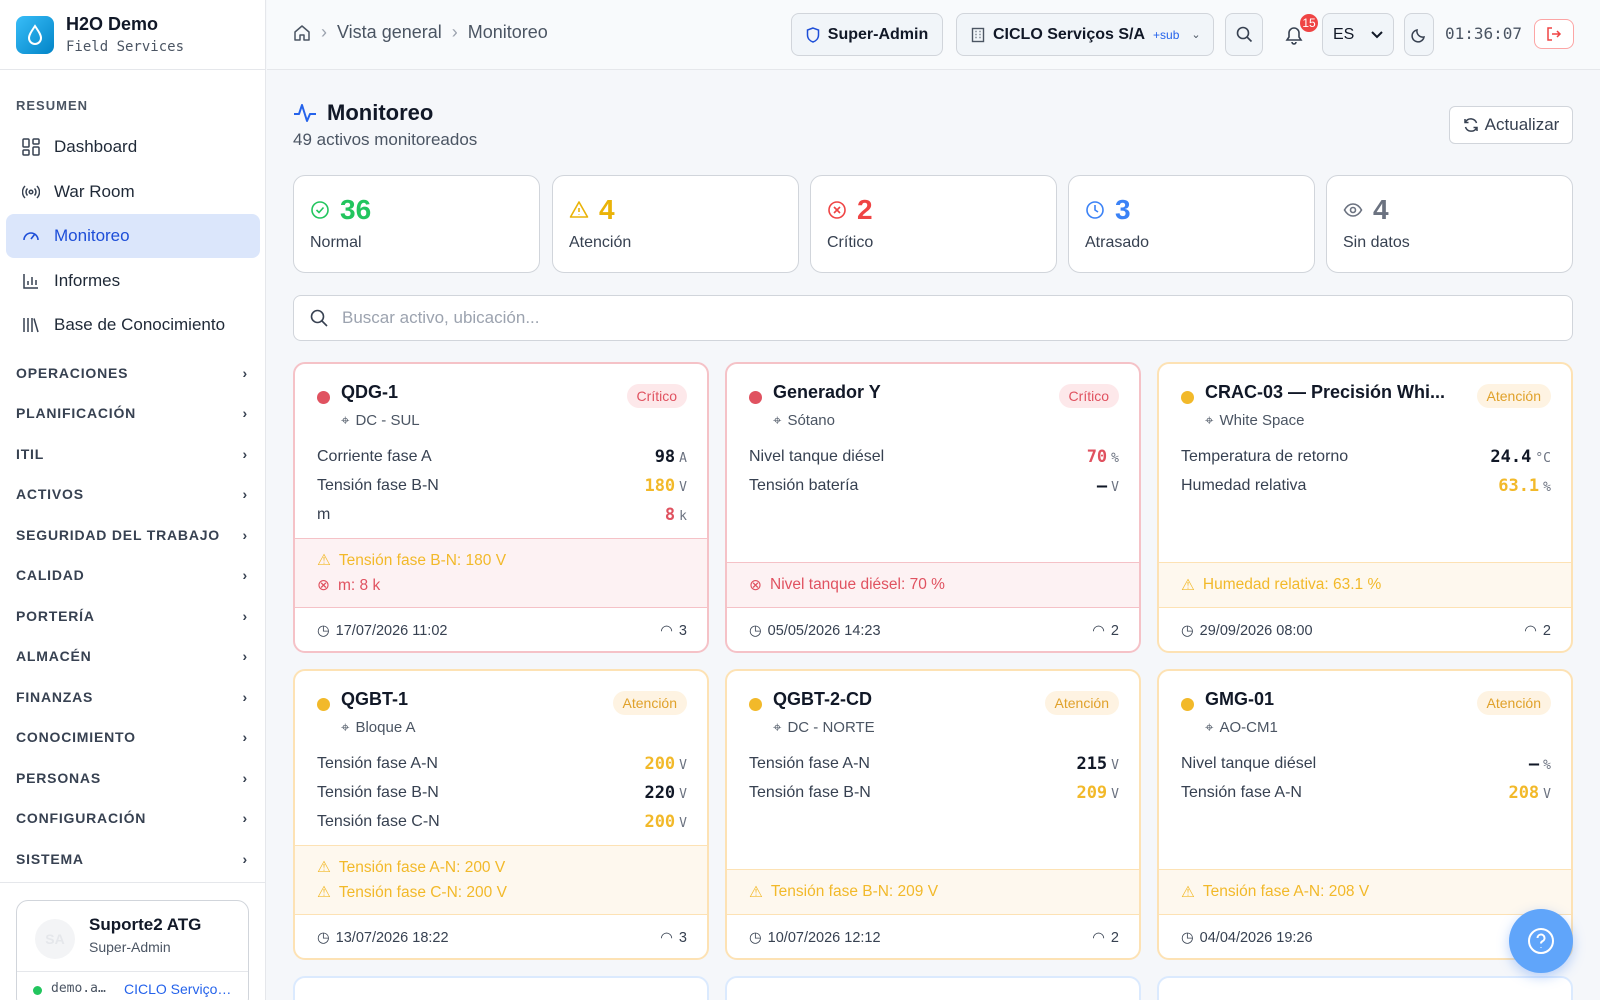  I want to click on language-select: ES, so click(1358, 34).